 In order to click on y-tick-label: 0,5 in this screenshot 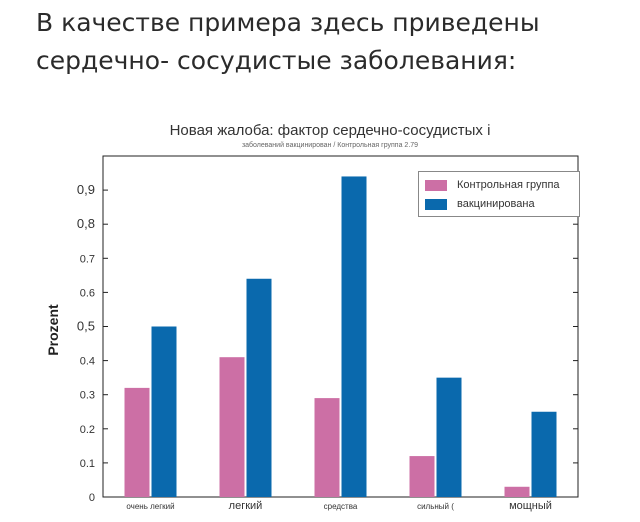, I will do `click(86, 326)`.